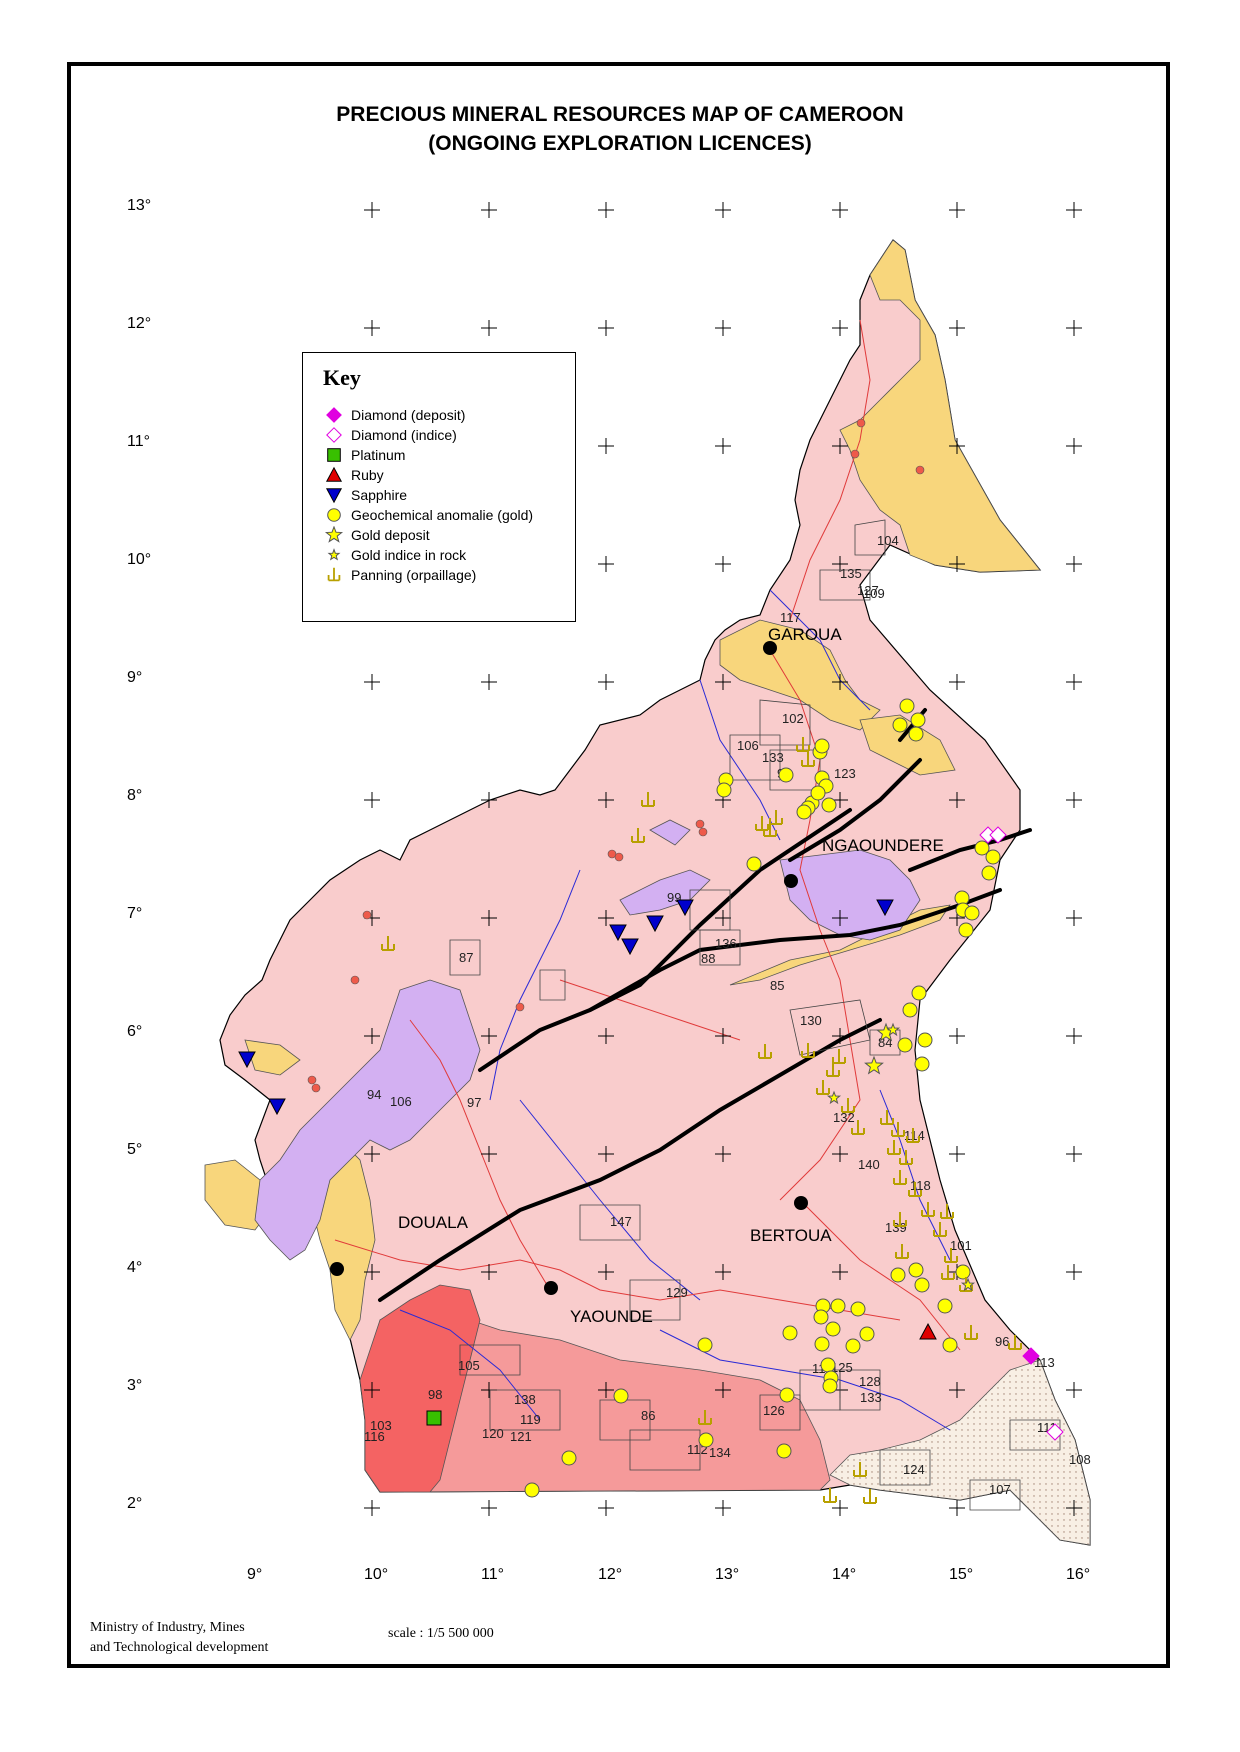 The width and height of the screenshot is (1240, 1752). I want to click on platinum-icon, so click(334, 455).